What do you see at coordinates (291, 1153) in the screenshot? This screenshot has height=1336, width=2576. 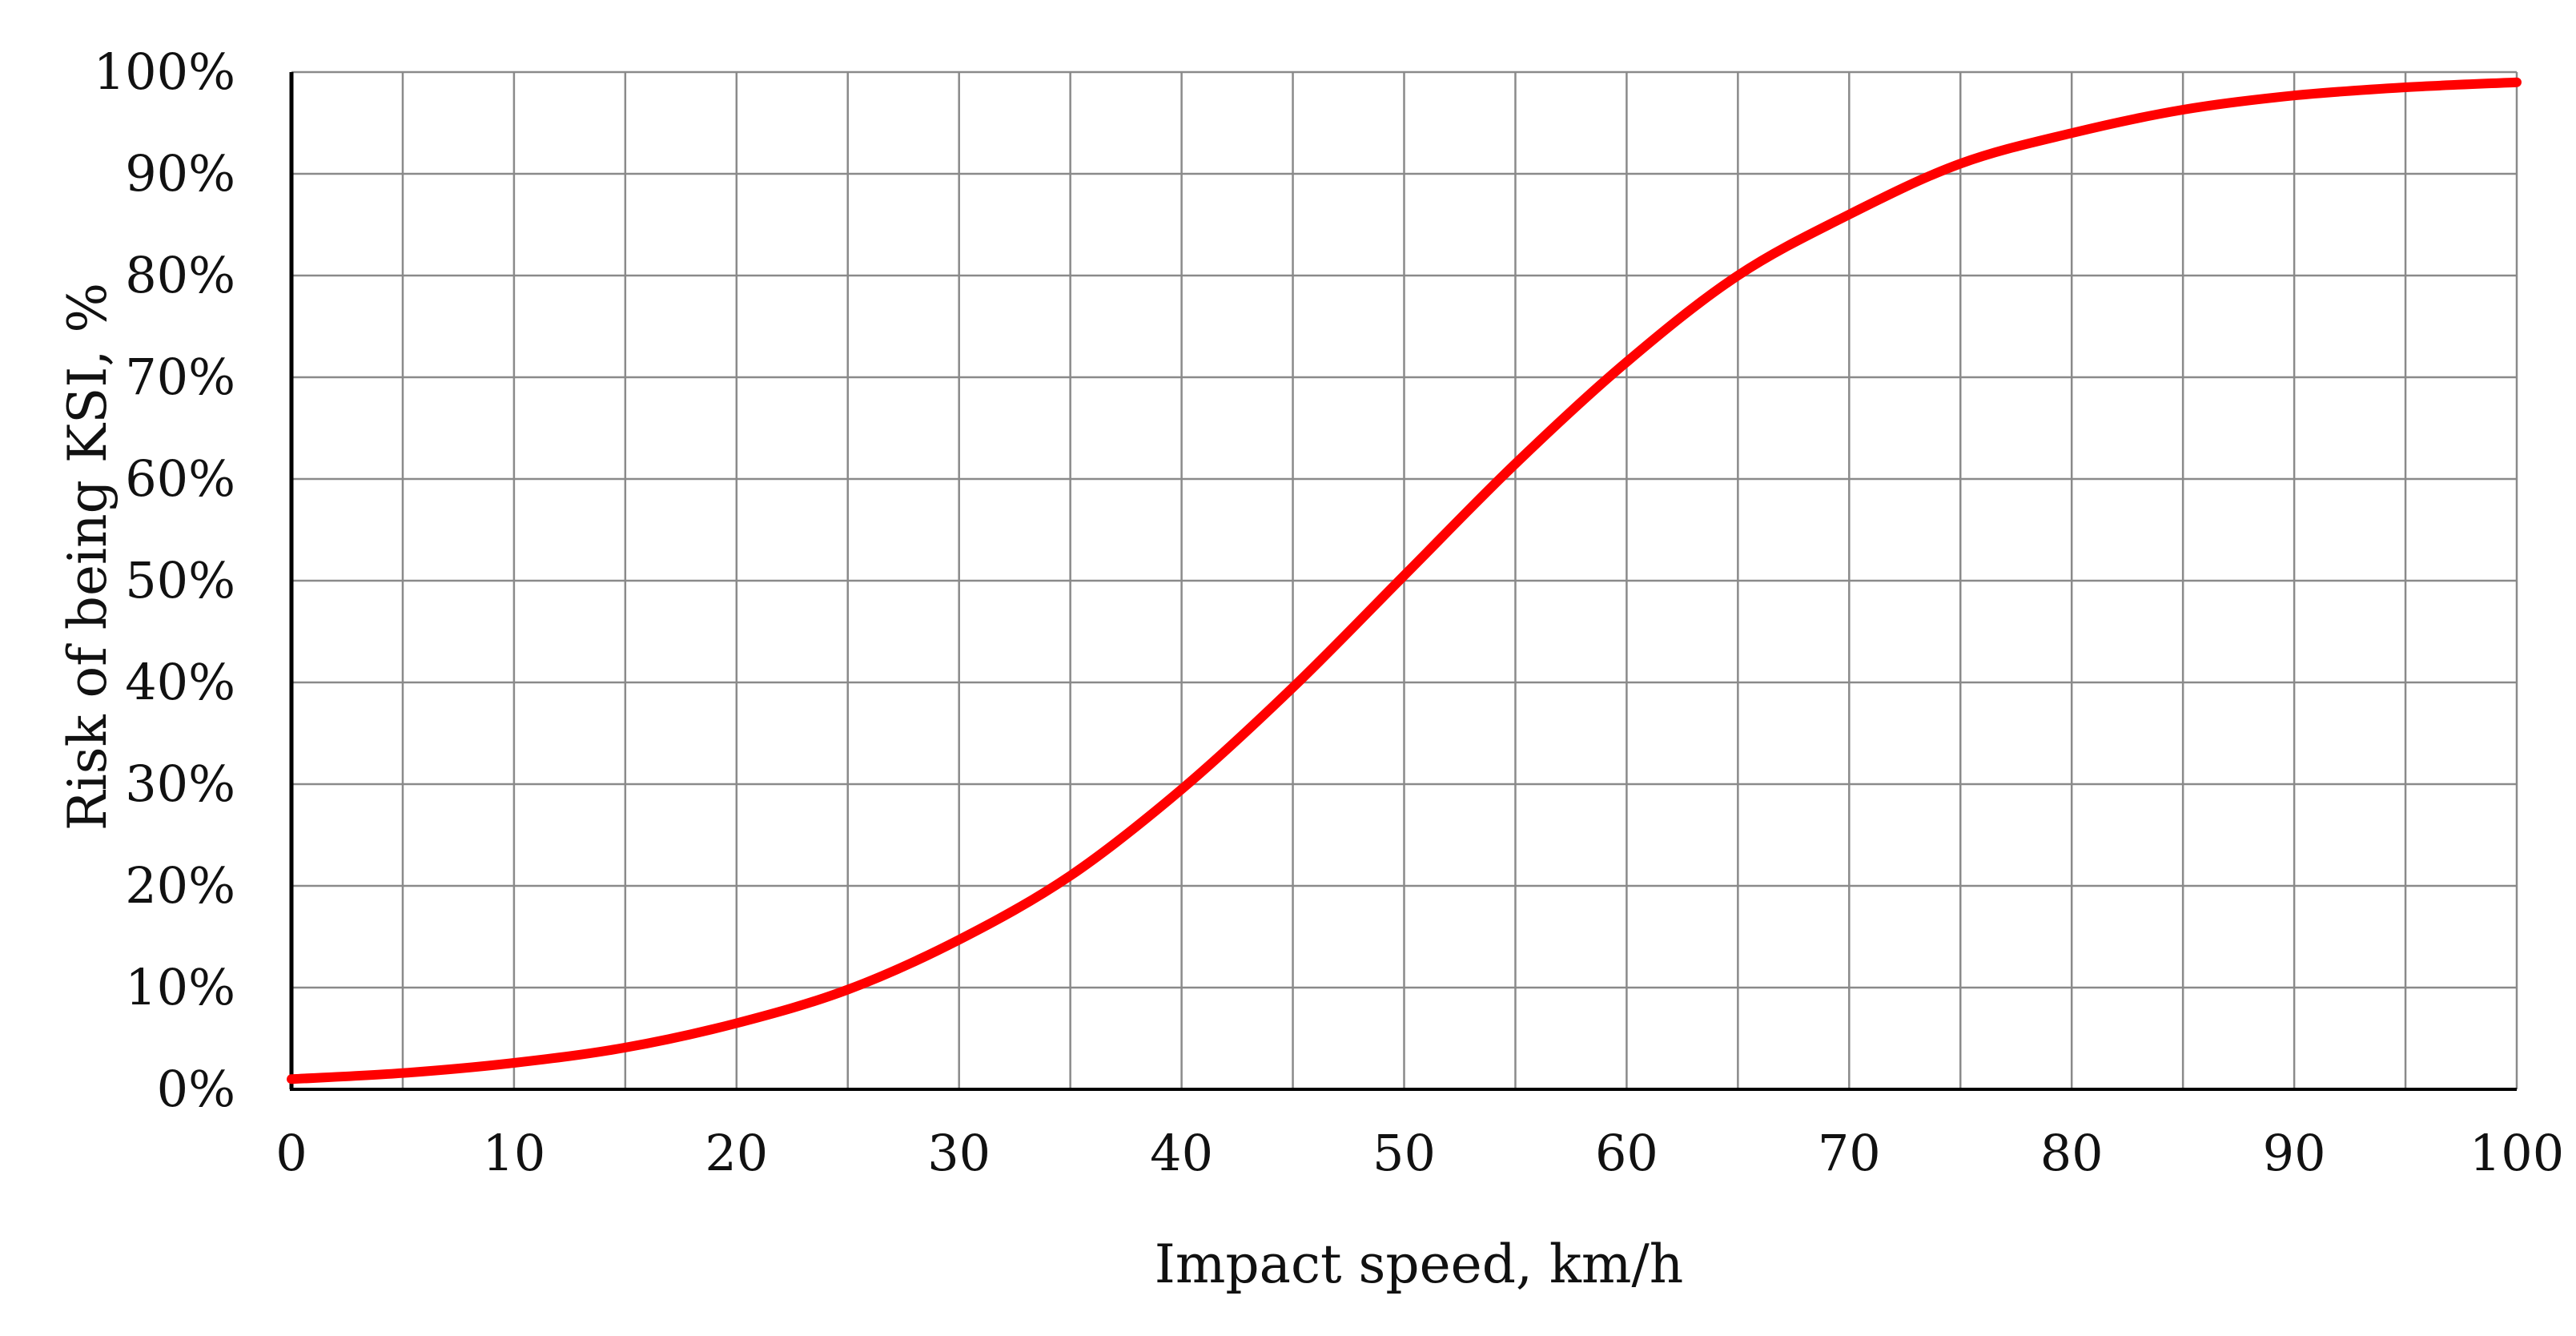 I see `x-tick-label: 0` at bounding box center [291, 1153].